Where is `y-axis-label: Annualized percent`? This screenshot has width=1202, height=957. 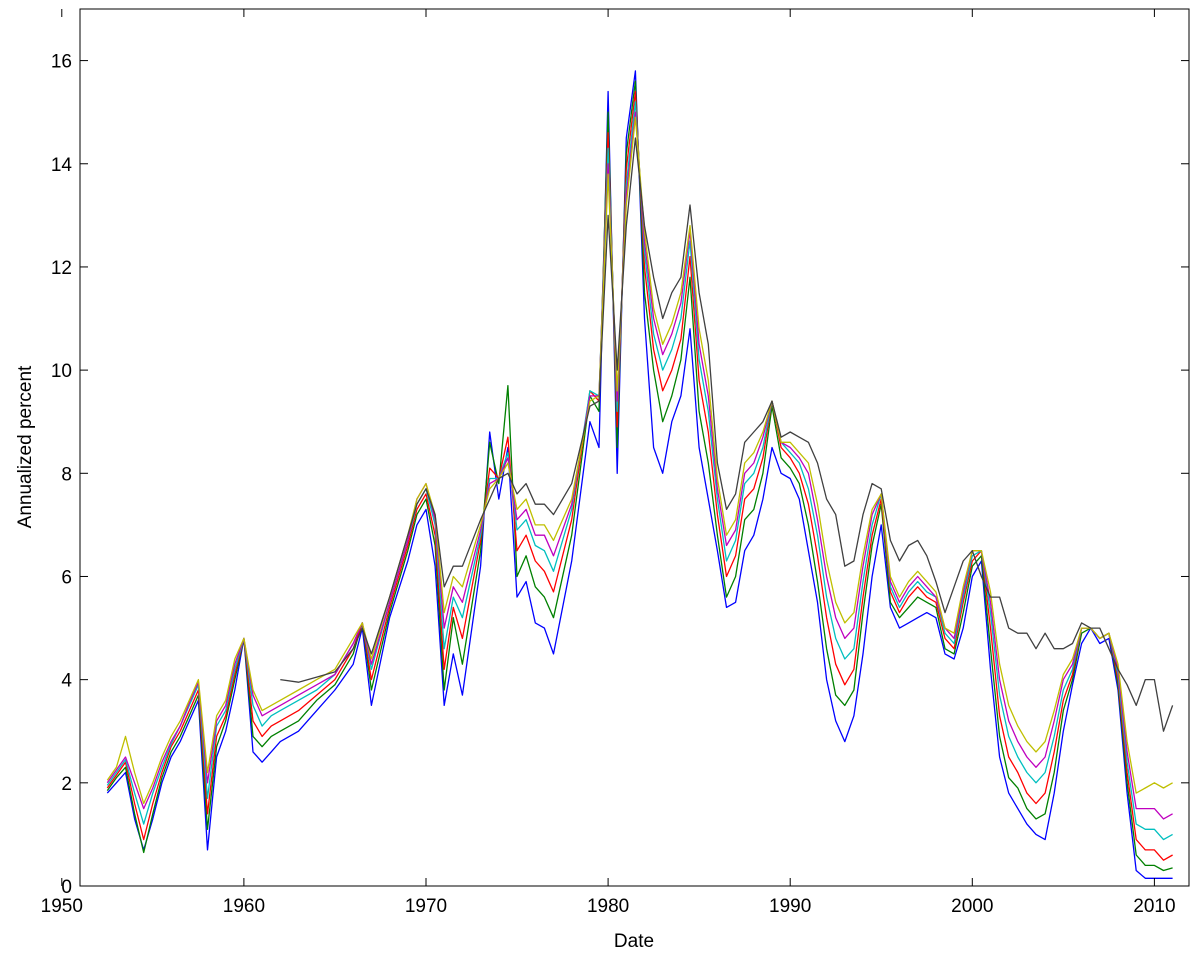
y-axis-label: Annualized percent is located at coordinates (25, 446).